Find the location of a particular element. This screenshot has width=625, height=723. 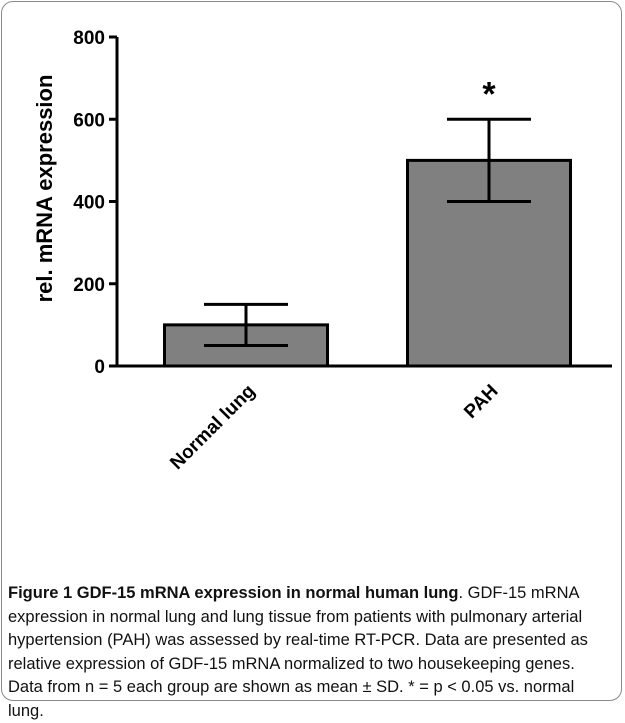

y-tick-label: 800 is located at coordinates (89, 38).